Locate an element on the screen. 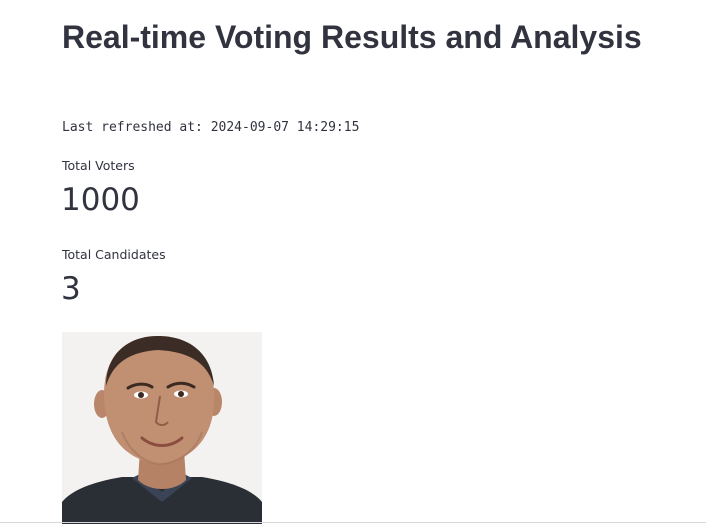  bottom-divider is located at coordinates (353, 522).